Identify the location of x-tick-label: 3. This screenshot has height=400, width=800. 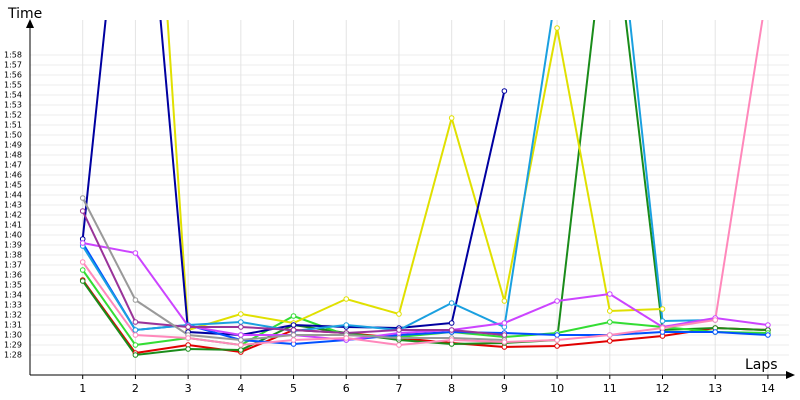
(188, 388).